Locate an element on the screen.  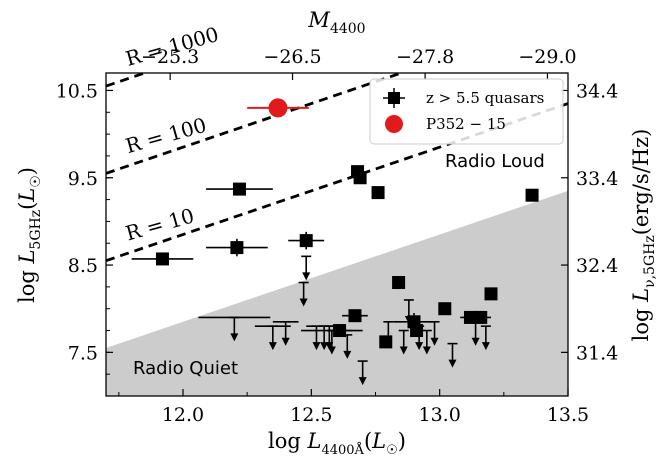
right-axis-title: log Lν,5GHz(erg/s/Hz) is located at coordinates (643, 235).